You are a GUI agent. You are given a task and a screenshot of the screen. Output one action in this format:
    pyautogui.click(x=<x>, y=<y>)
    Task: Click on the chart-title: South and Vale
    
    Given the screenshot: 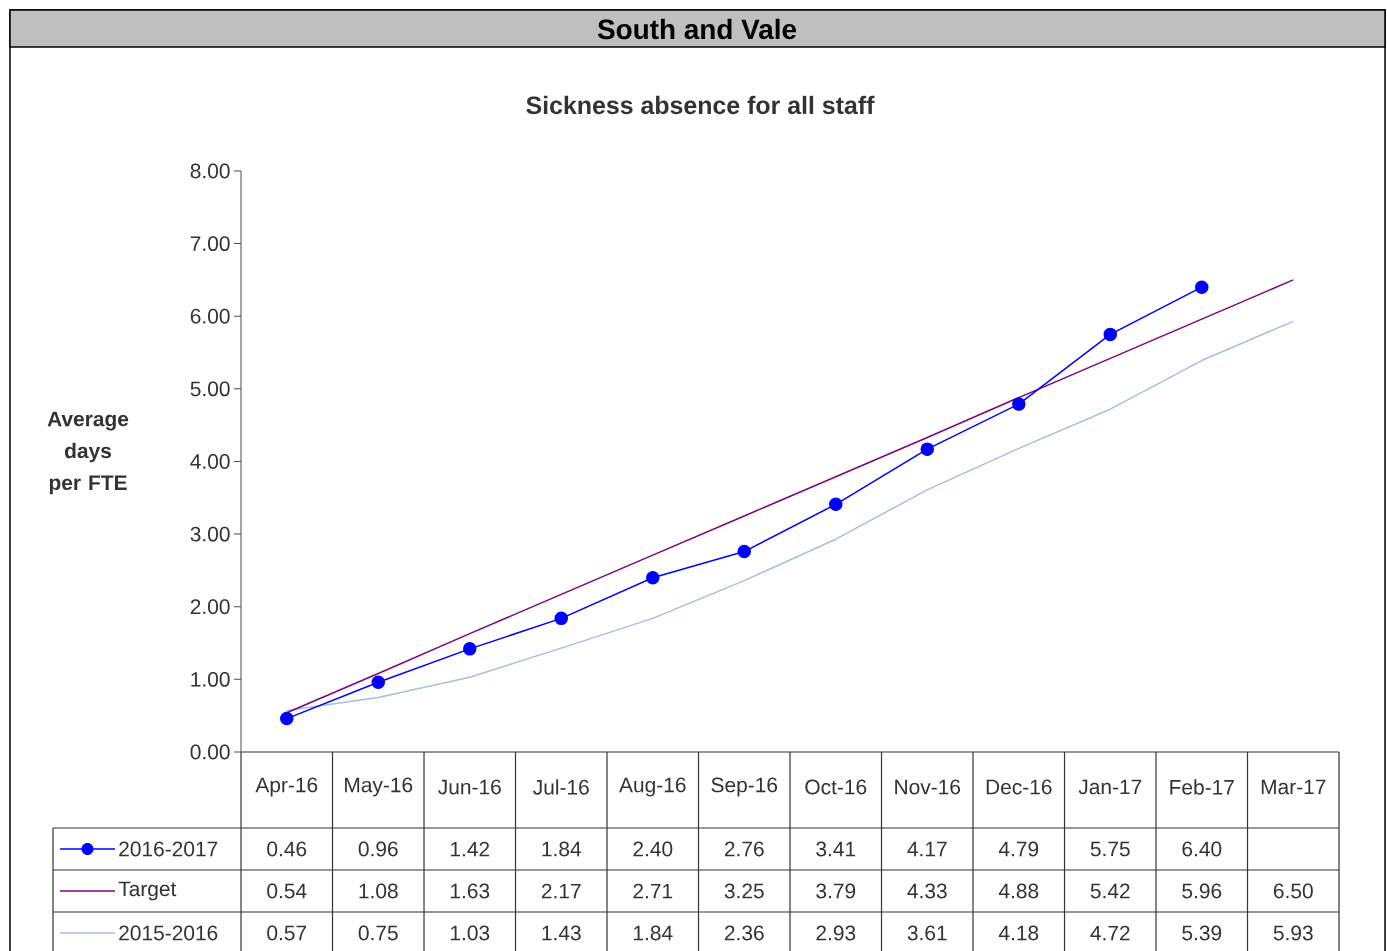 What is the action you would take?
    pyautogui.click(x=697, y=29)
    